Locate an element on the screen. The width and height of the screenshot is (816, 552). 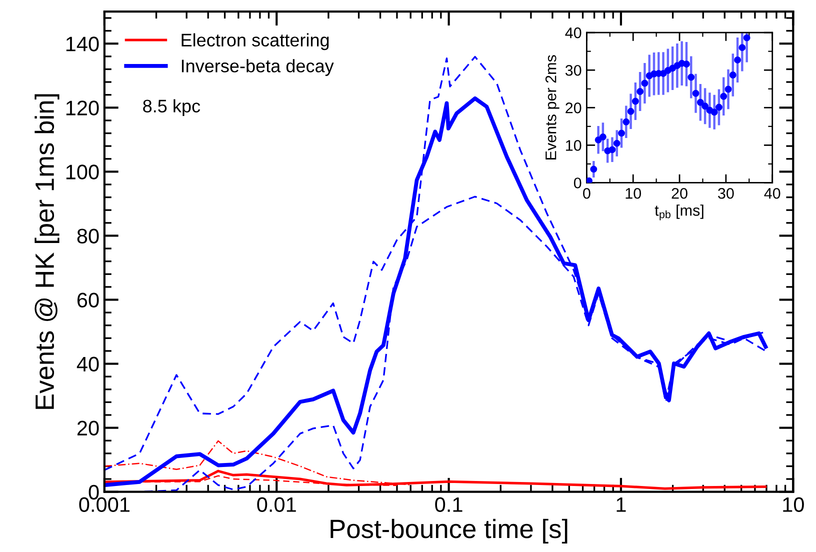
x-tick-label: 30 is located at coordinates (726, 193).